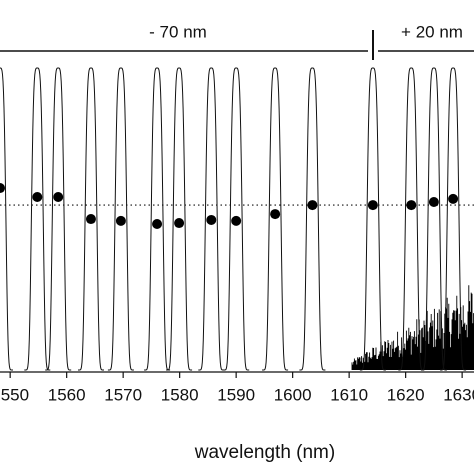 The height and width of the screenshot is (474, 474). Describe the element at coordinates (180, 394) in the screenshot. I see `x-tick-label: 1580` at that location.